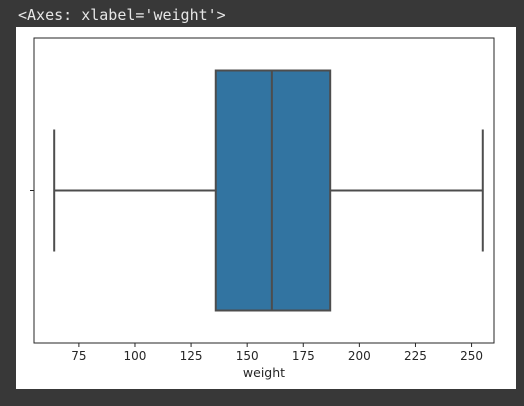 Image resolution: width=524 pixels, height=406 pixels. Describe the element at coordinates (247, 356) in the screenshot. I see `x-tick-label: 150` at that location.